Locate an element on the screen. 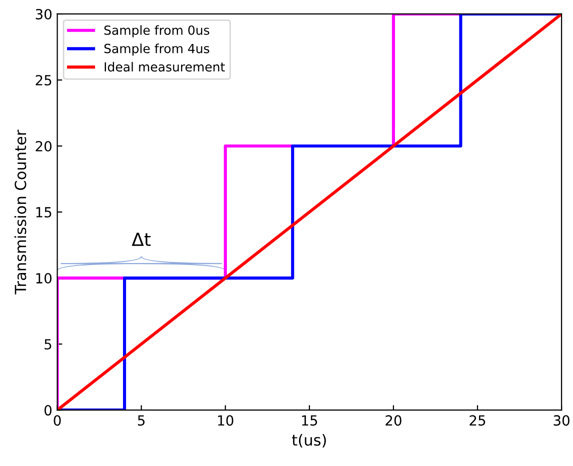  x-tick-label: 5 is located at coordinates (141, 420).